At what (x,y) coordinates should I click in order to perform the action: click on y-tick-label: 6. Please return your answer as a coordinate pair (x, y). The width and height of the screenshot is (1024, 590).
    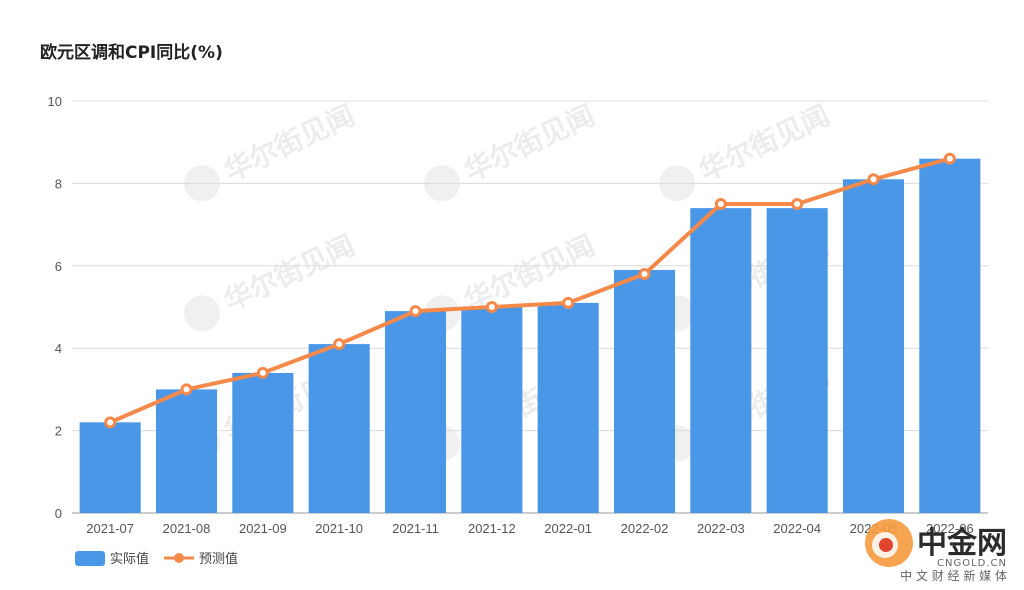
    Looking at the image, I should click on (58, 266).